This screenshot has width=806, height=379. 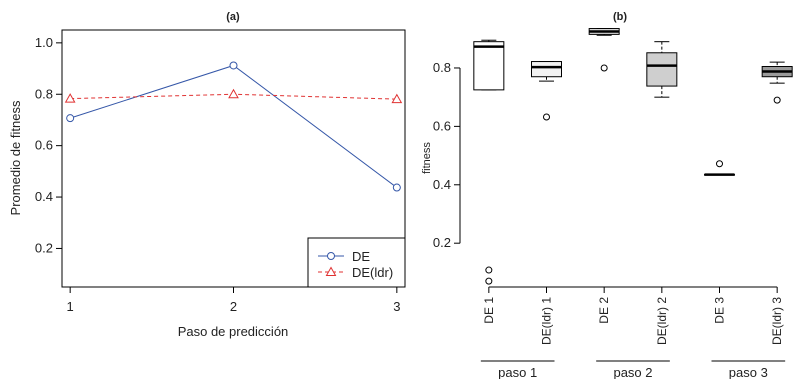 I want to click on panel-a-x-axis: 1 2 3, so click(x=233, y=300).